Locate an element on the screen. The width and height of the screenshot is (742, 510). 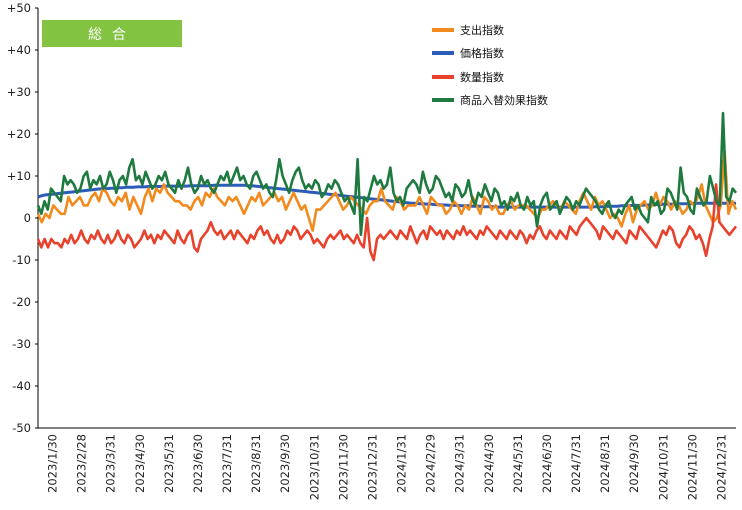
x-tick-label: 2023/12/31 is located at coordinates (372, 467).